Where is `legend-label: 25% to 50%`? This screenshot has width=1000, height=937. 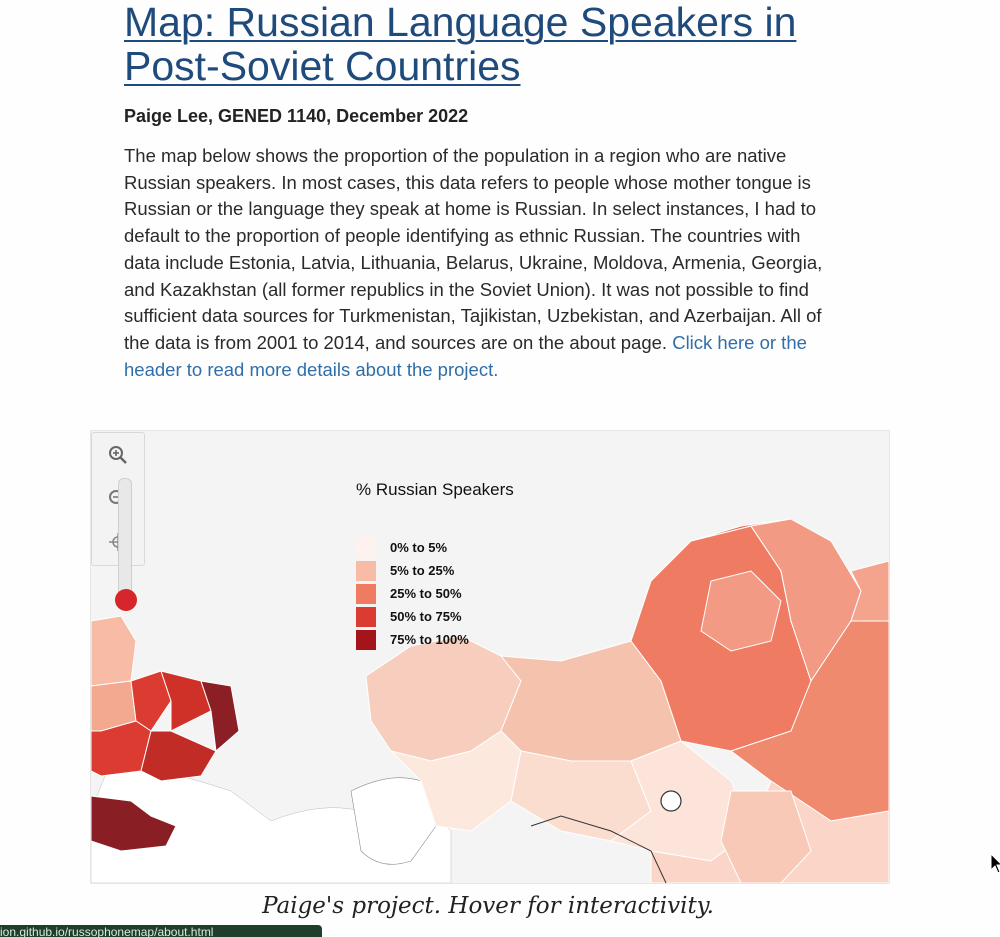
legend-label: 25% to 50% is located at coordinates (426, 593).